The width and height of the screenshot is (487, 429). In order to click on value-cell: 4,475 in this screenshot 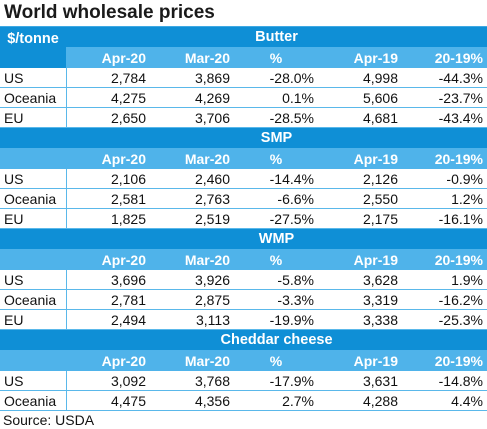, I will do `click(108, 400)`.